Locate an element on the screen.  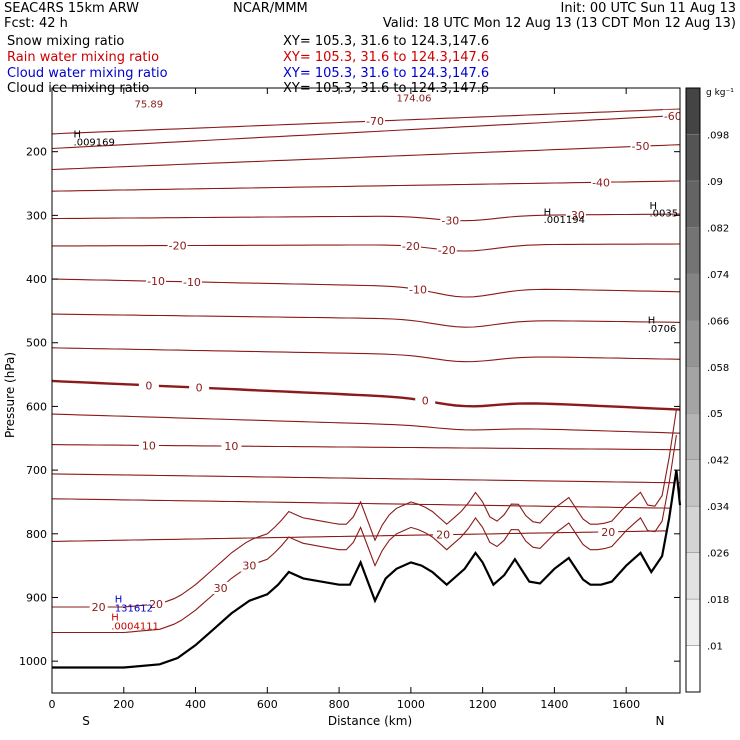
field-snow-name: Snow mixing ratio is located at coordinates (66, 41).